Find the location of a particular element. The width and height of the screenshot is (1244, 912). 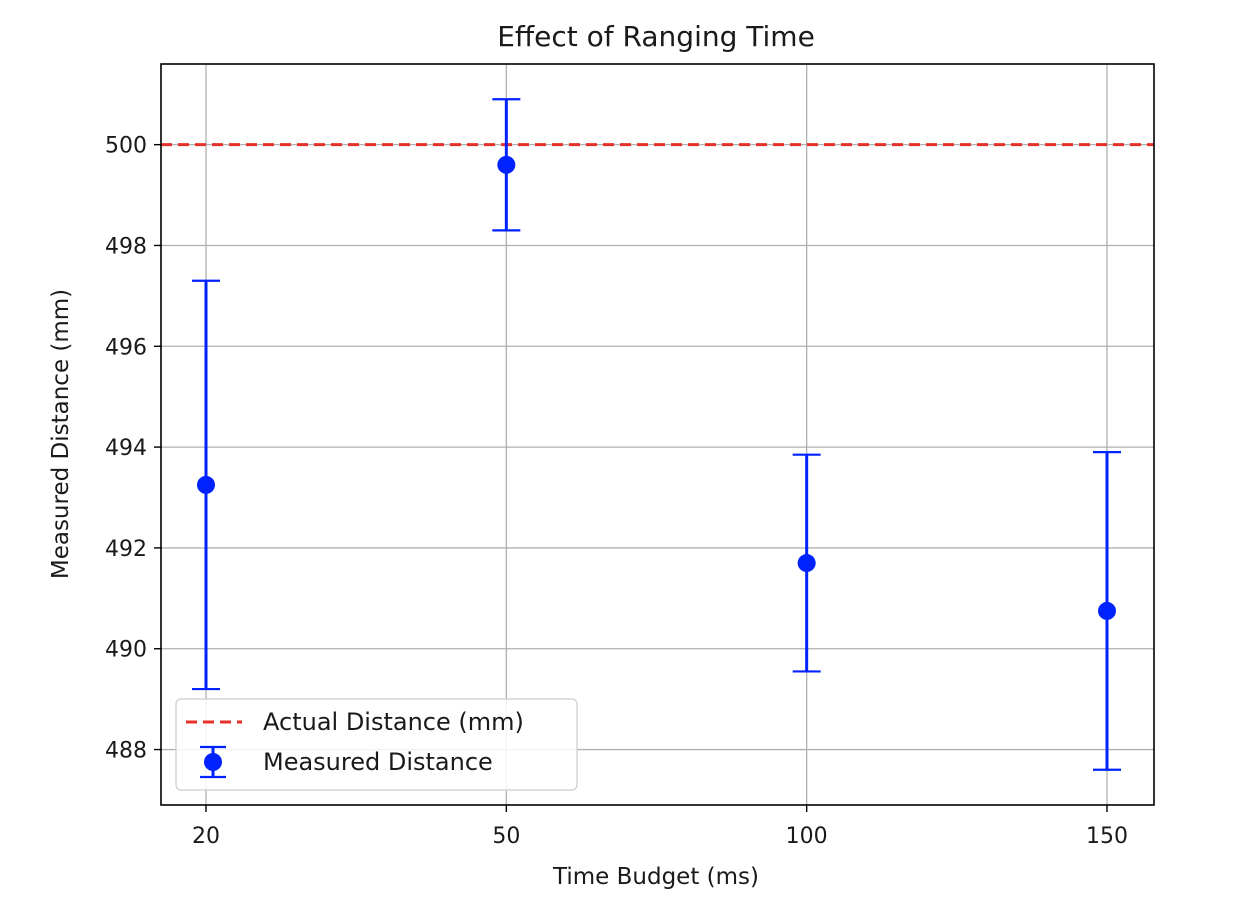

x-ticks: 20 50 100 150 is located at coordinates (660, 827).